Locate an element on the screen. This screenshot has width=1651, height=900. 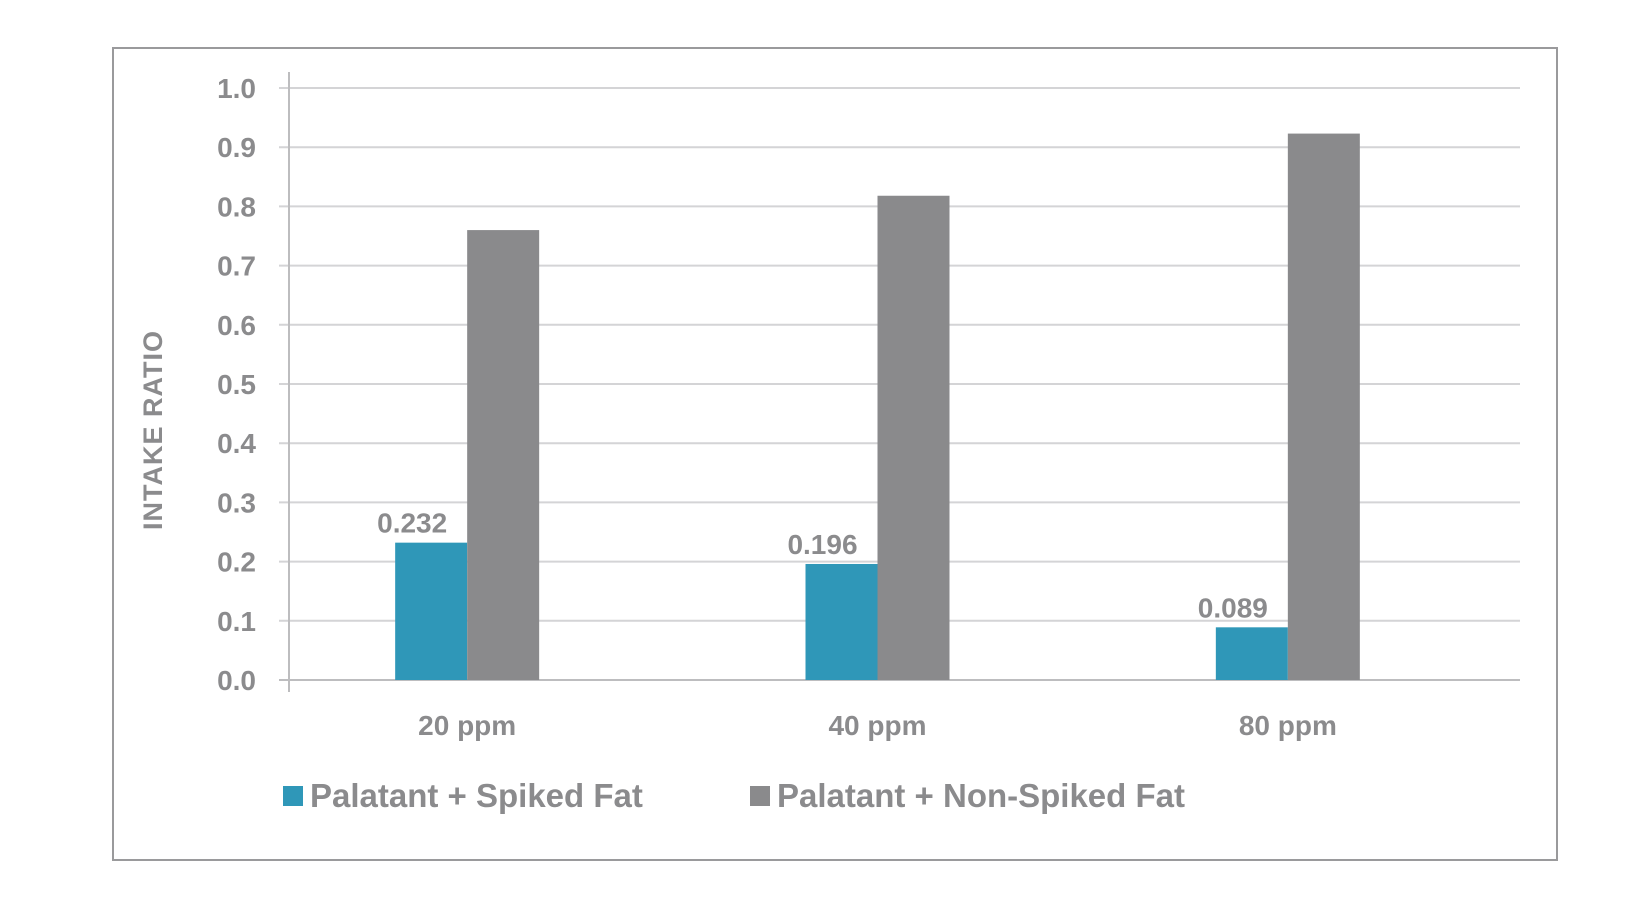
y-tick-label: 0.5 is located at coordinates (236, 384).